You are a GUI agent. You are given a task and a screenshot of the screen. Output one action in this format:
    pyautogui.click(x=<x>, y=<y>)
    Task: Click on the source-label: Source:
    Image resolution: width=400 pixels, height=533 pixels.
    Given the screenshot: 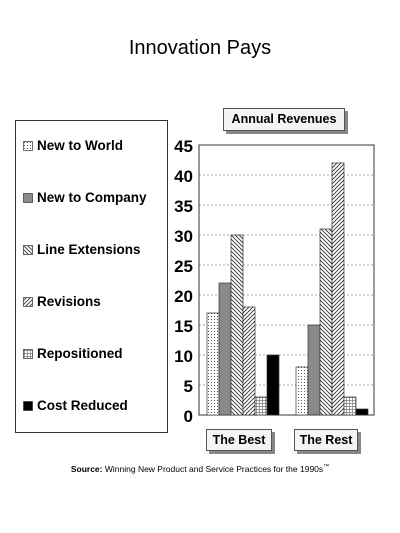 What is the action you would take?
    pyautogui.click(x=87, y=469)
    